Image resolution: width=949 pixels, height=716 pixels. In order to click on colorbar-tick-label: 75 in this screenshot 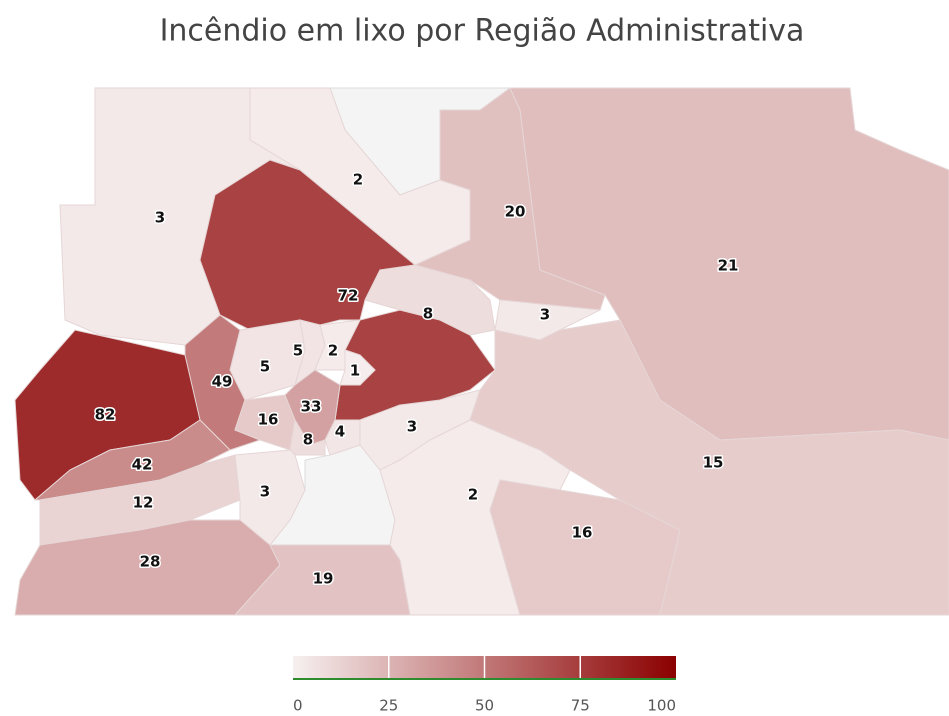, I will do `click(580, 706)`.